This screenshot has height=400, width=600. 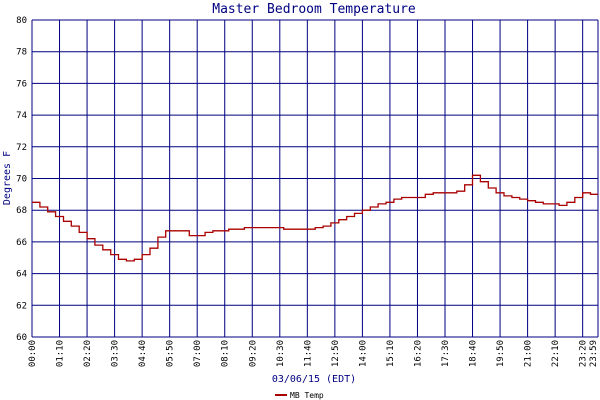 I want to click on x-tick-label: 23:20, so click(x=584, y=353).